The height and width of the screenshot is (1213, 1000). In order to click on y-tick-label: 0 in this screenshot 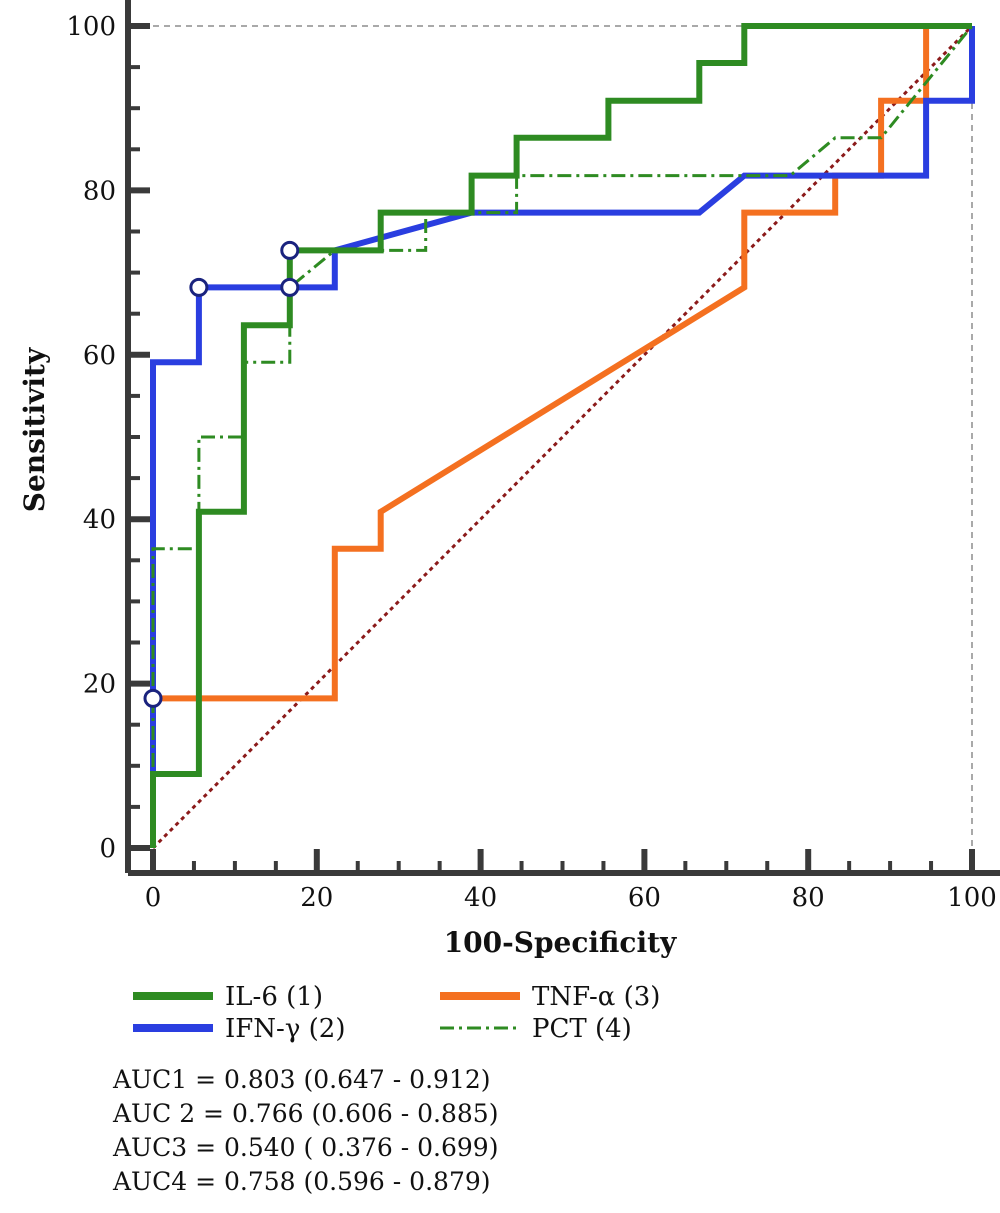, I will do `click(107, 849)`.